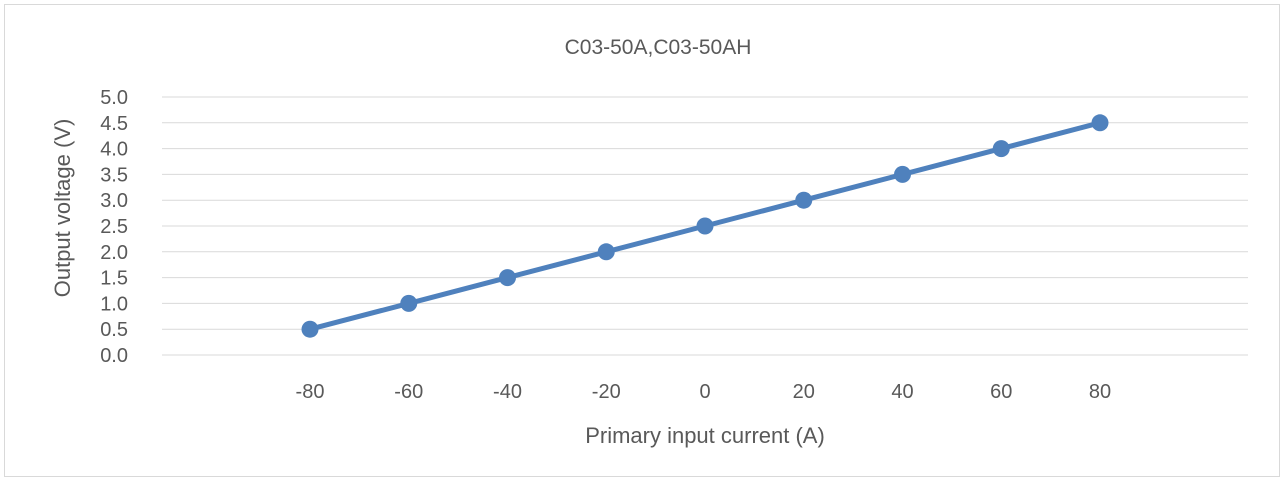 The height and width of the screenshot is (484, 1287). I want to click on x-tick-label: -60, so click(408, 392).